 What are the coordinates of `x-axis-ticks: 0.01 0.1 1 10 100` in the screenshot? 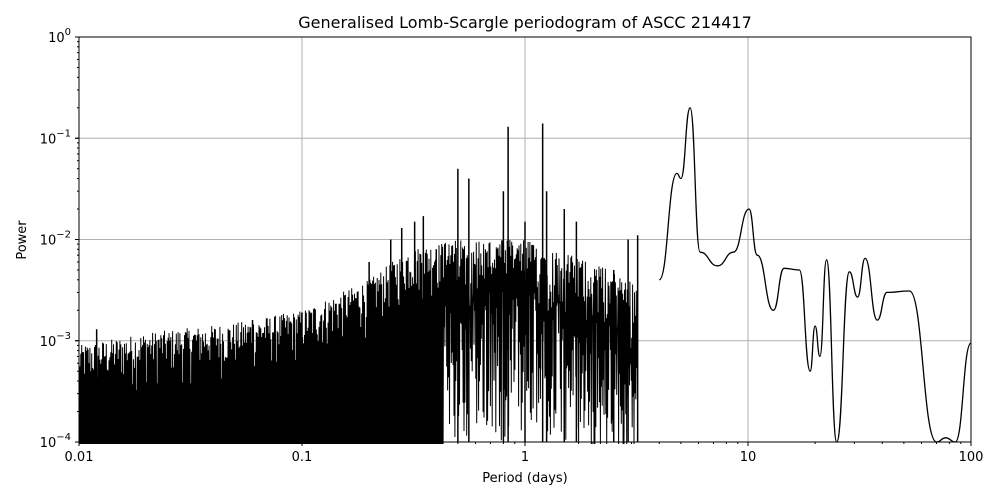 It's located at (524, 453).